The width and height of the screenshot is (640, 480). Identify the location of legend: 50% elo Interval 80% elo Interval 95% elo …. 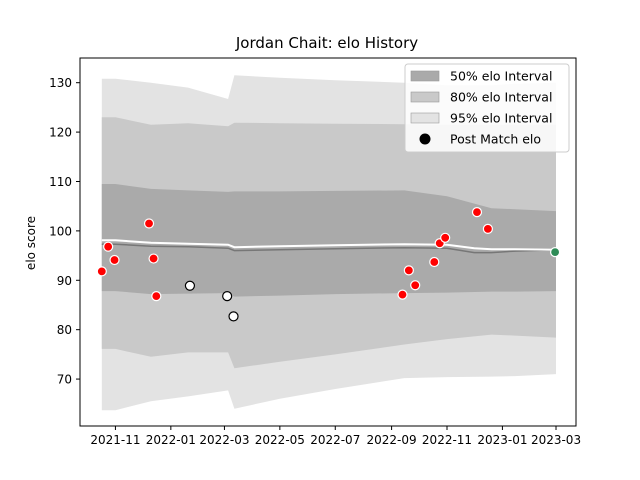
(487, 108).